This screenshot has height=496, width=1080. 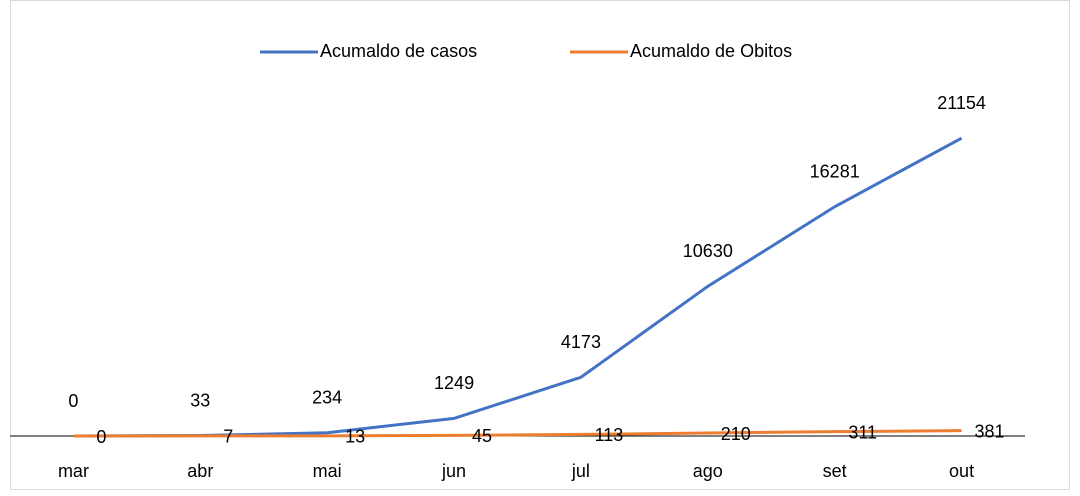 I want to click on legend-label: Acumaldo de casos, so click(x=398, y=51).